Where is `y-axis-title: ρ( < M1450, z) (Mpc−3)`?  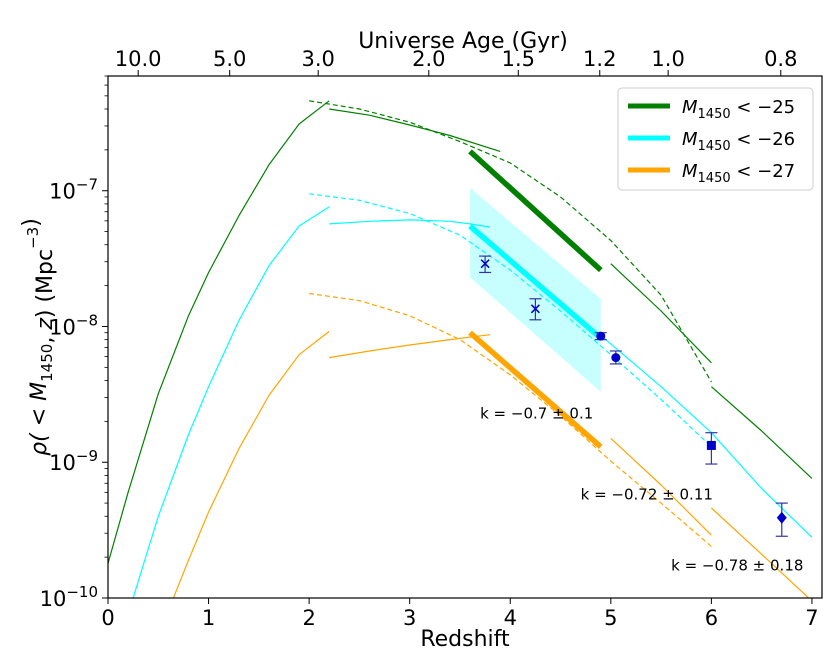 y-axis-title: ρ( < M1450, z) (Mpc−3) is located at coordinates (38, 337).